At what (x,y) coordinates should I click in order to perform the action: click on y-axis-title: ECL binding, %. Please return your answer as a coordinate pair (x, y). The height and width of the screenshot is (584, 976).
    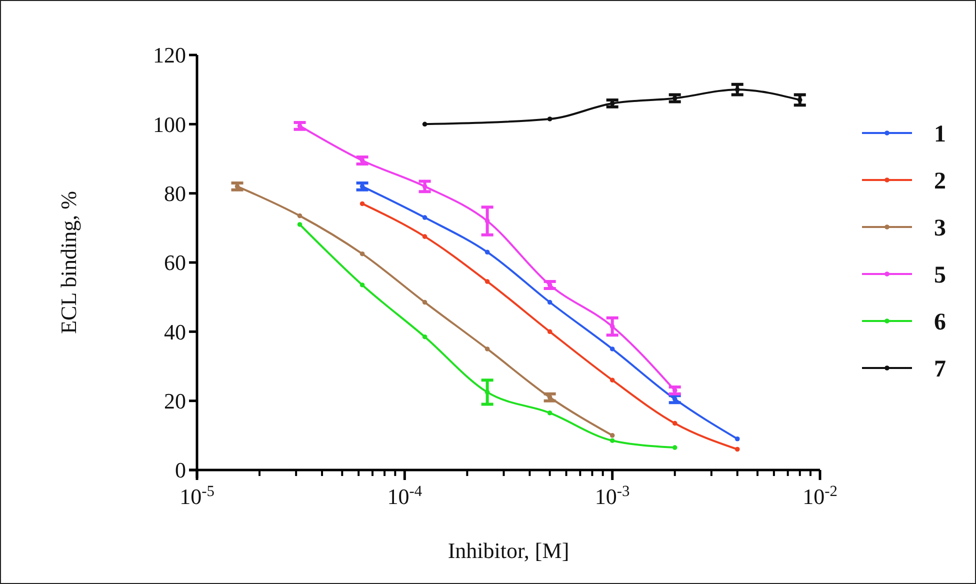
    Looking at the image, I should click on (68, 262).